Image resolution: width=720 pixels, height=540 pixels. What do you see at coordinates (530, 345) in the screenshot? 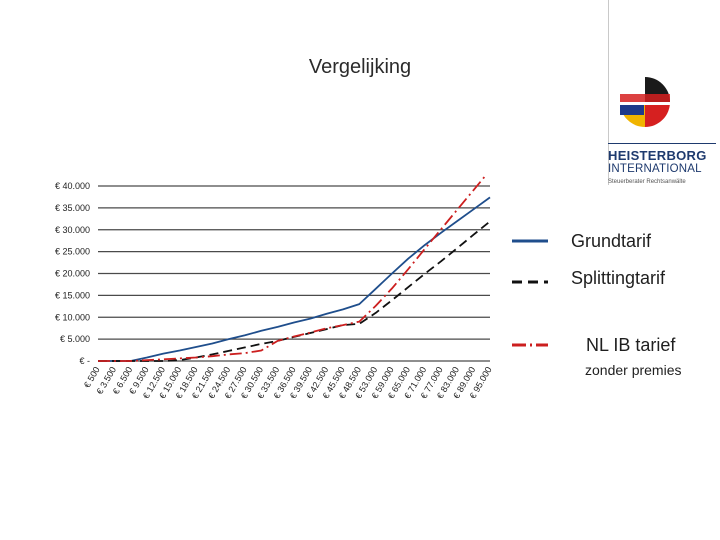
I see `legend-swatch-nl-ib` at bounding box center [530, 345].